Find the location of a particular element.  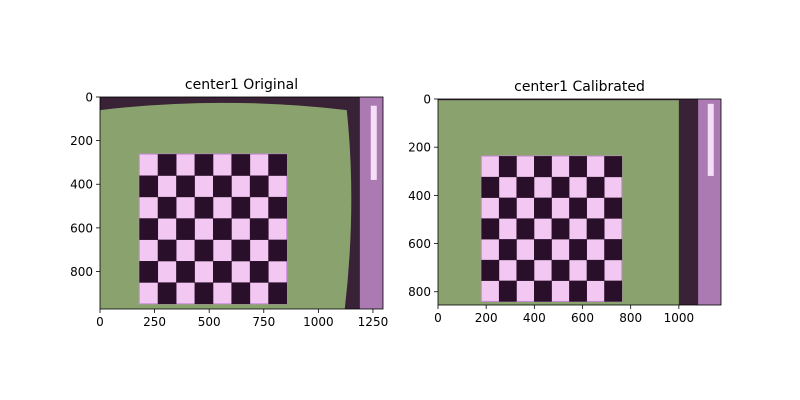

x-tick-label: 600 is located at coordinates (582, 318).